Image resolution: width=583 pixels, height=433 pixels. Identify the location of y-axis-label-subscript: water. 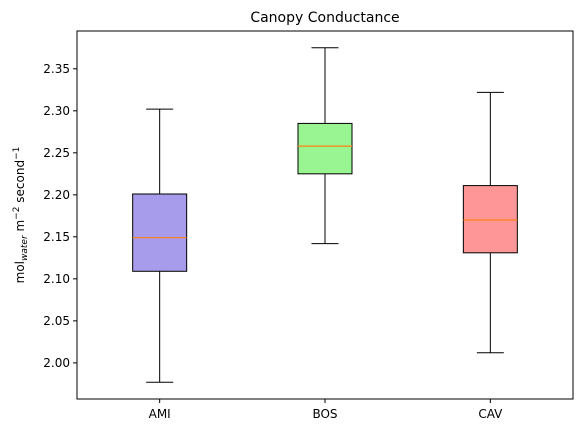
(25, 247).